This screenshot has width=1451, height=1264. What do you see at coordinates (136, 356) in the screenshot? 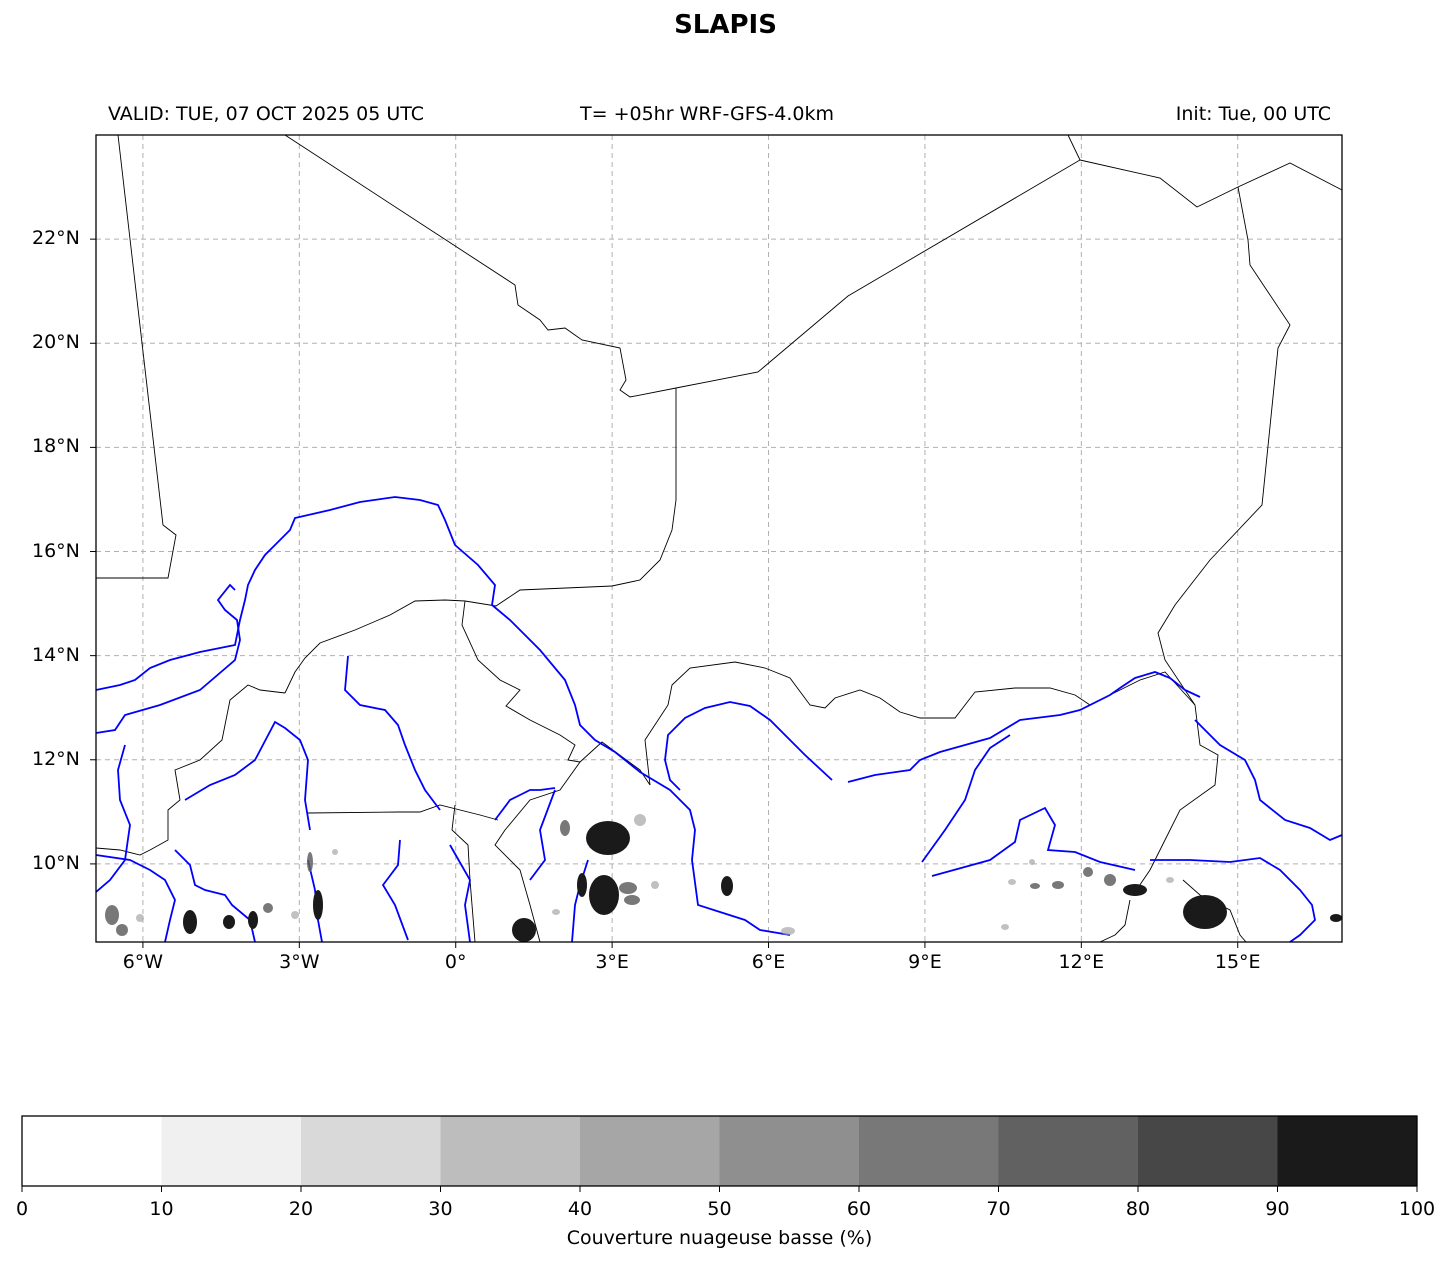
I see `border-mali-mauritania` at bounding box center [136, 356].